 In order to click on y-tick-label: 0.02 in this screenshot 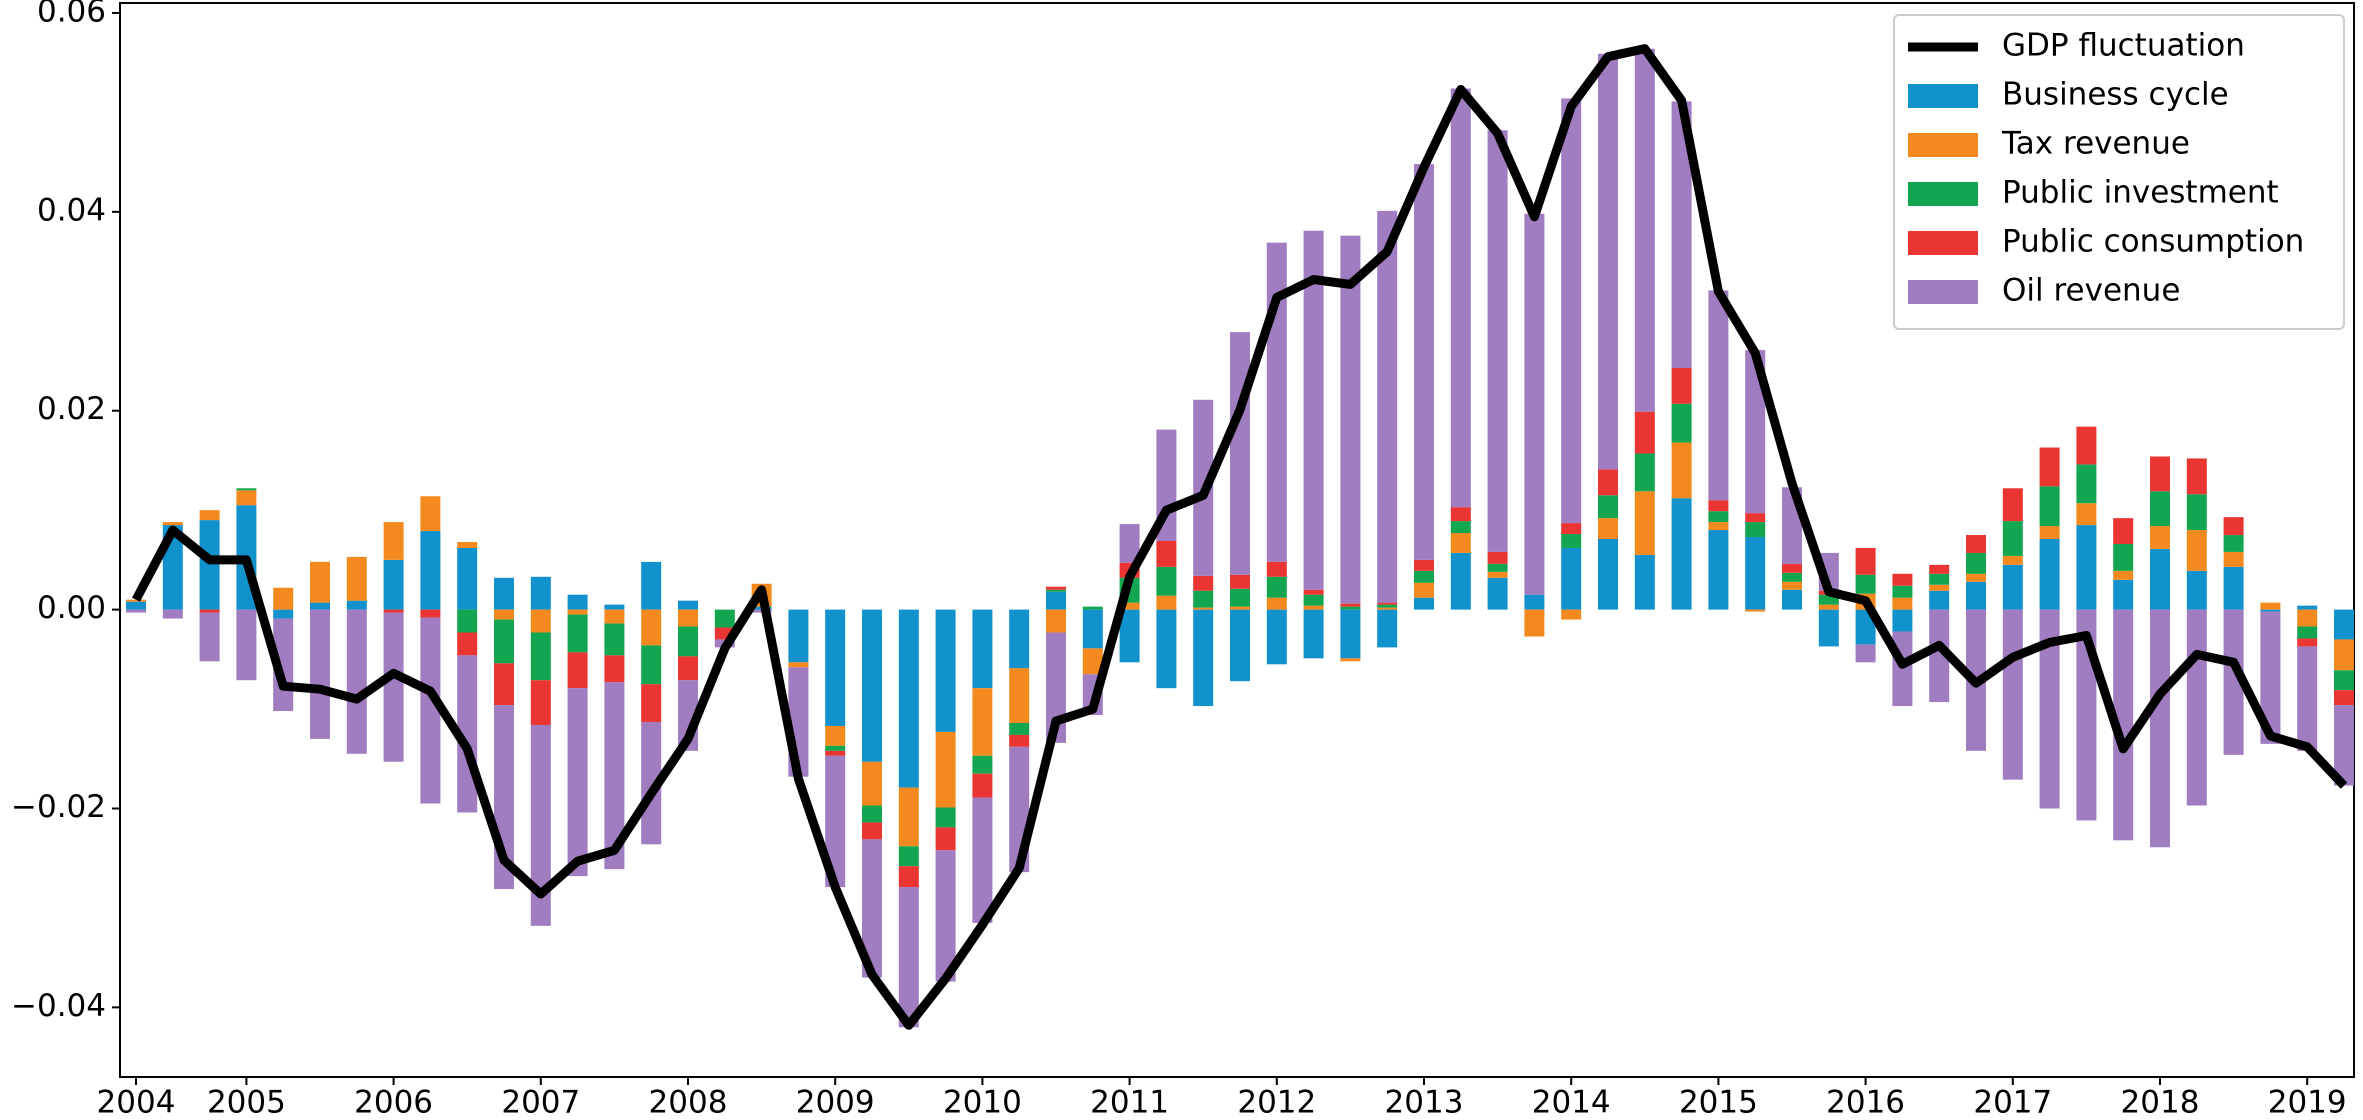, I will do `click(71, 409)`.